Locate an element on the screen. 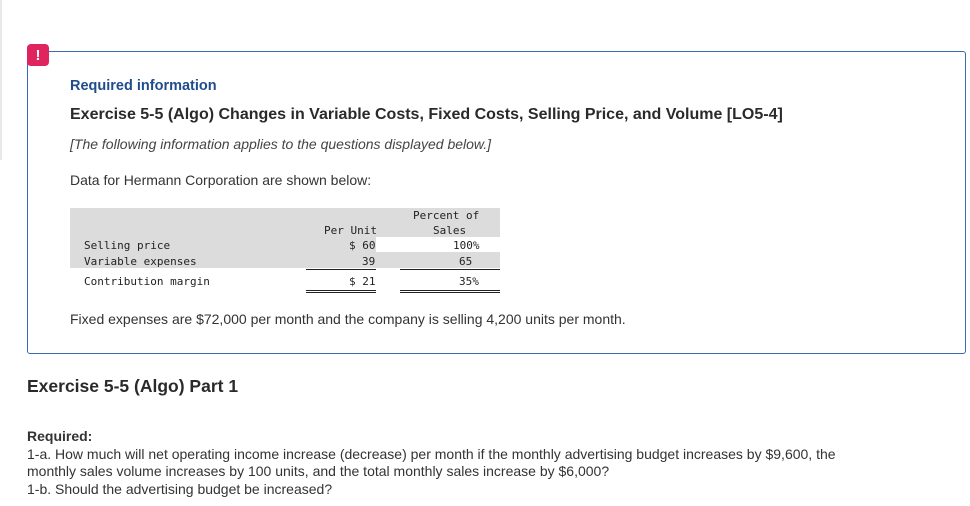 Image resolution: width=970 pixels, height=506 pixels. row-label: Selling price is located at coordinates (127, 245).